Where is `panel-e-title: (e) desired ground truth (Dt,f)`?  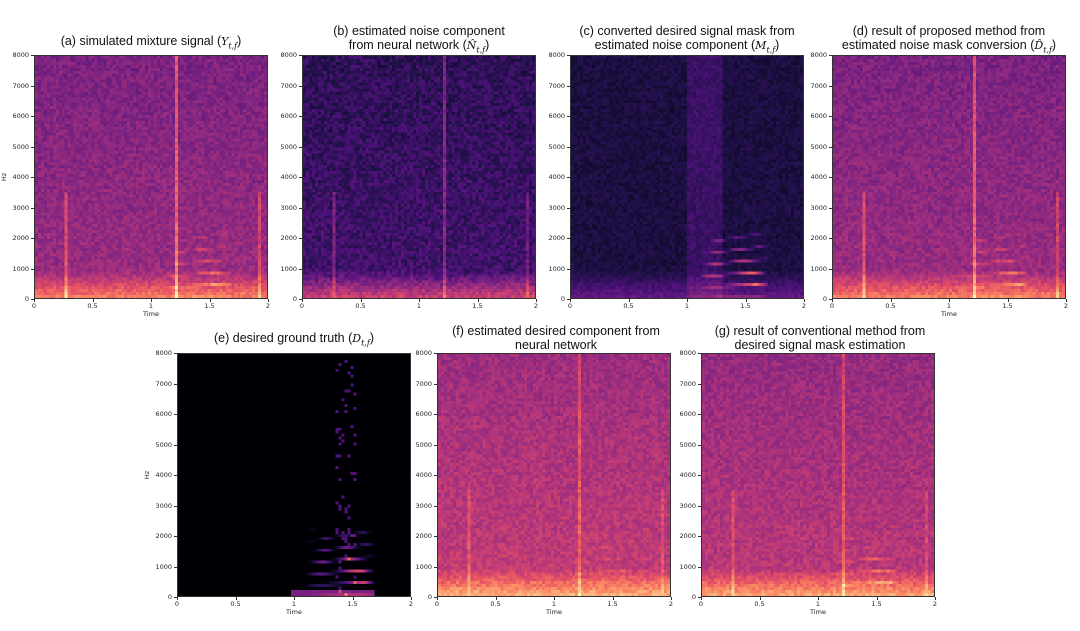
panel-e-title: (e) desired ground truth (Dt,f) is located at coordinates (294, 341).